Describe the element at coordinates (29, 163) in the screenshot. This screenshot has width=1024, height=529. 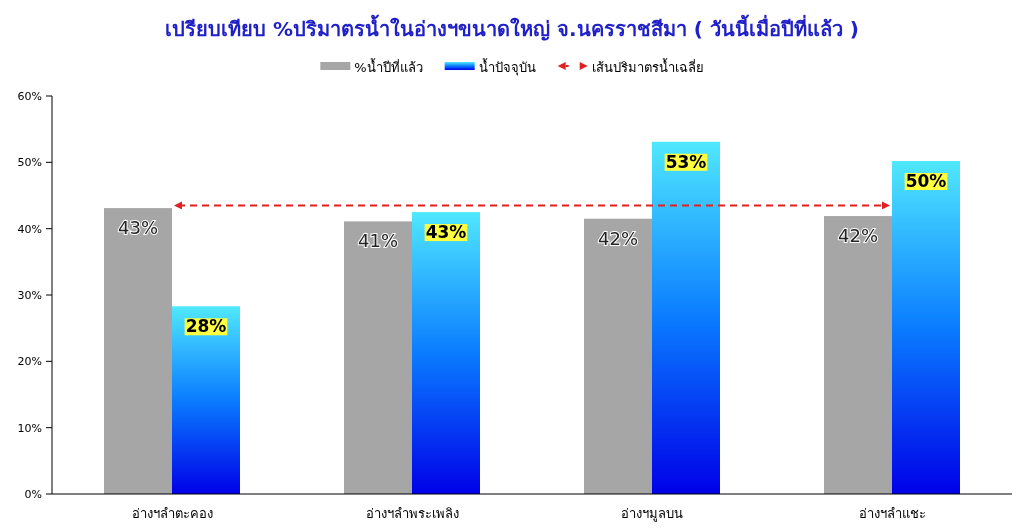
I see `y-tick-label: 50%` at that location.